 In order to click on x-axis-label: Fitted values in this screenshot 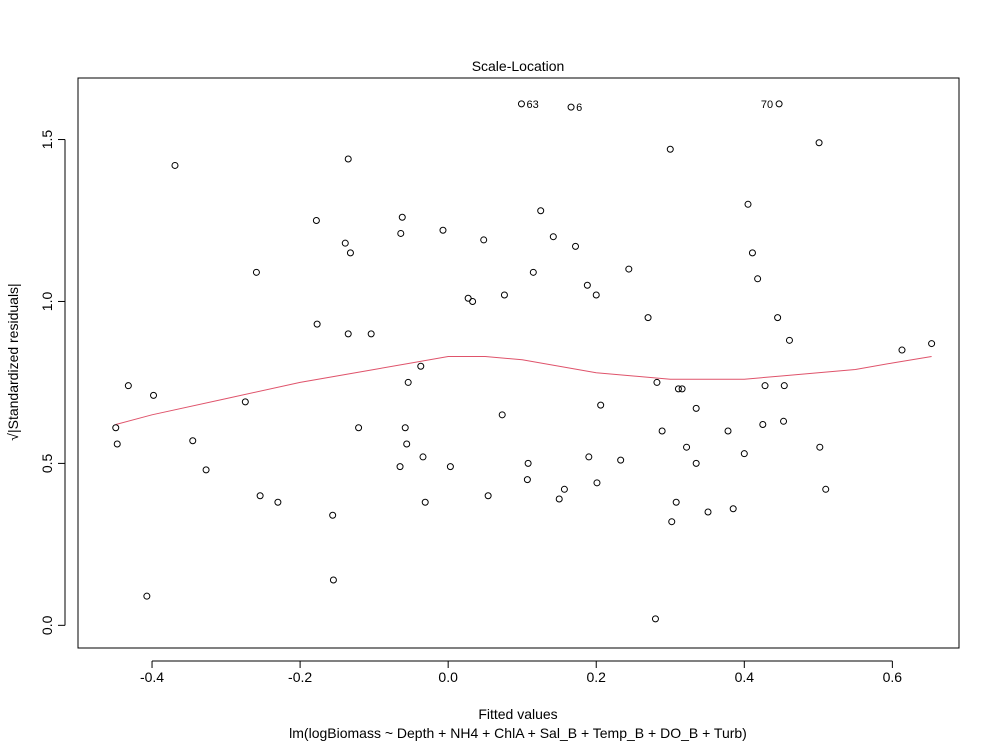, I will do `click(517, 714)`.